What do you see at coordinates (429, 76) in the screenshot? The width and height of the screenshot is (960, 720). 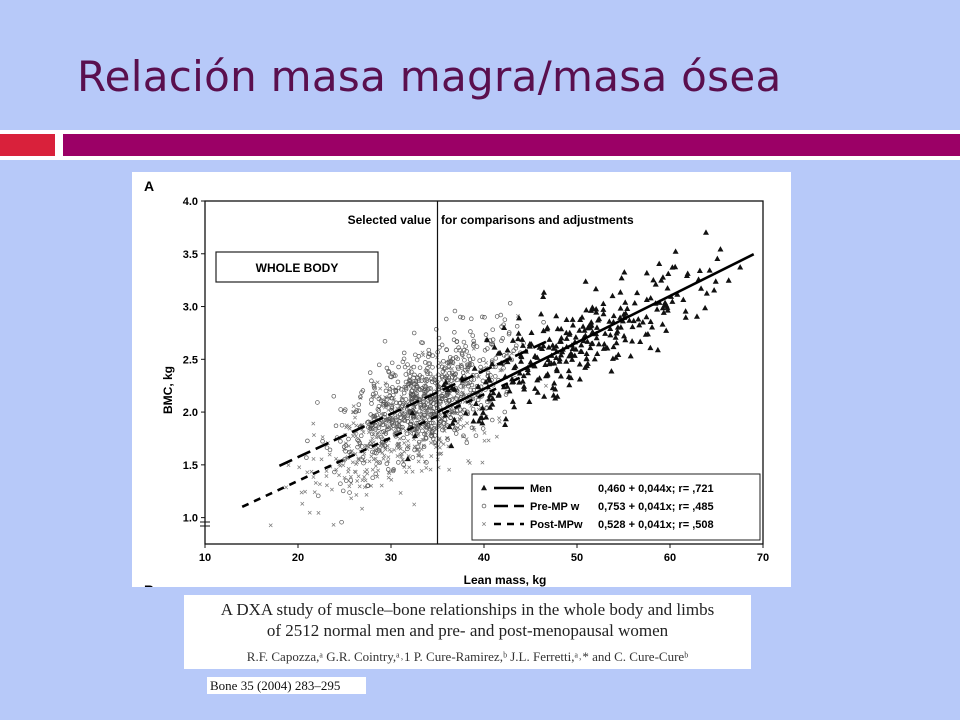 I see `slide-title: Relación masa magra/masa ósea` at bounding box center [429, 76].